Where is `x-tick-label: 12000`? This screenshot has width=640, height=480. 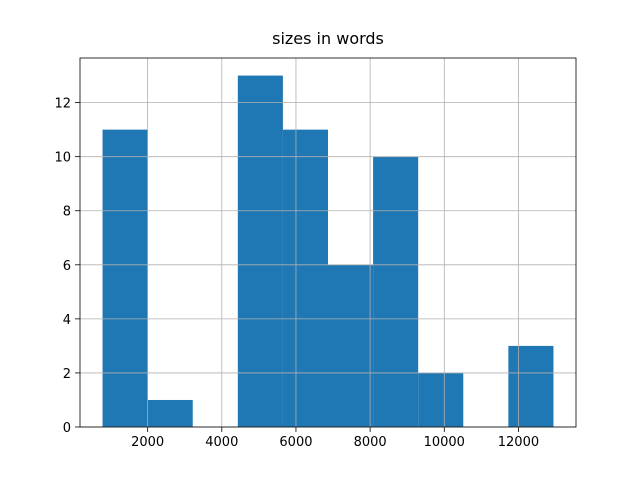 x-tick-label: 12000 is located at coordinates (518, 442).